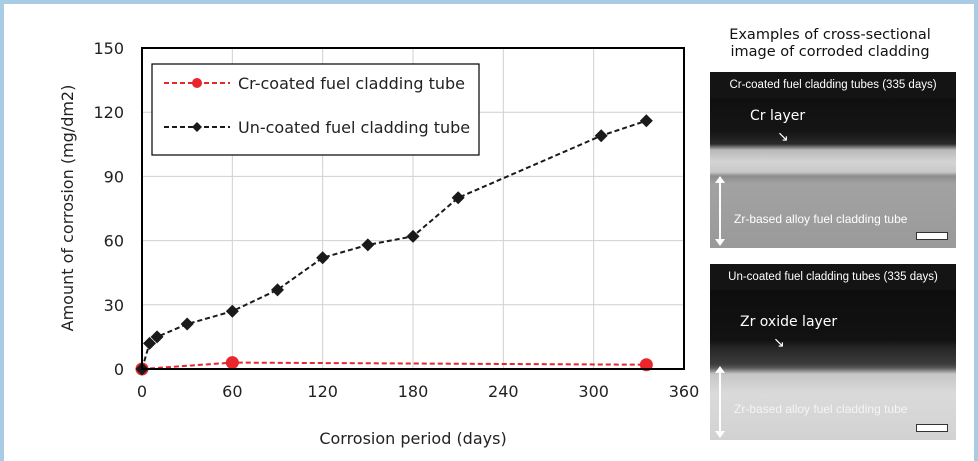 The height and width of the screenshot is (461, 978). Describe the element at coordinates (830, 52) in the screenshot. I see `side-title-line-2: image of corroded cladding` at that location.